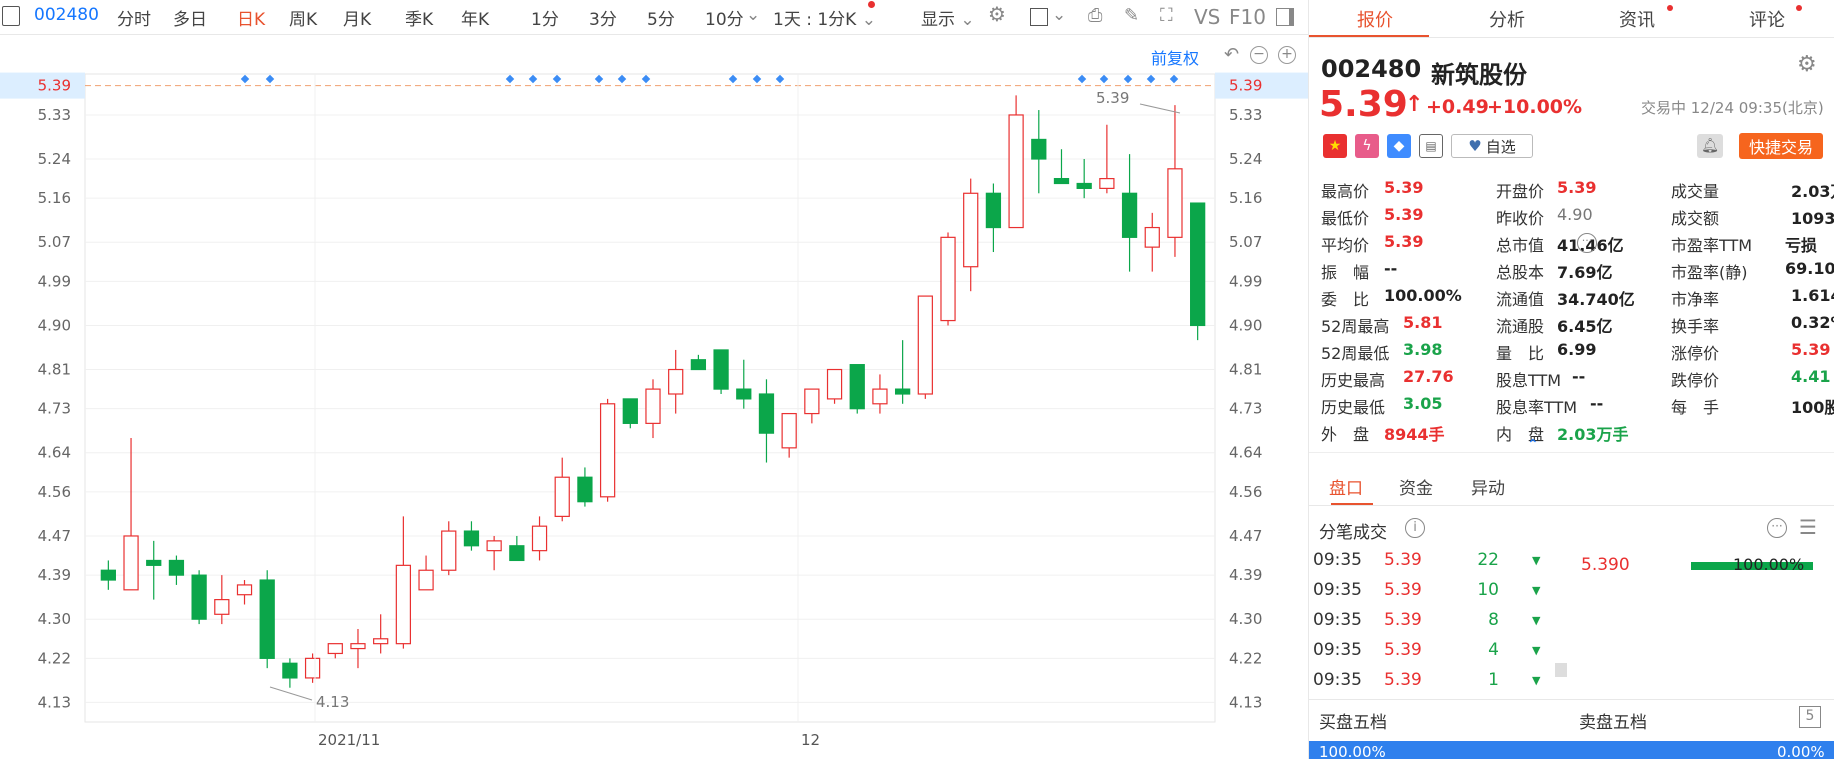  I want to click on tab-10: 10分, so click(724, 20).